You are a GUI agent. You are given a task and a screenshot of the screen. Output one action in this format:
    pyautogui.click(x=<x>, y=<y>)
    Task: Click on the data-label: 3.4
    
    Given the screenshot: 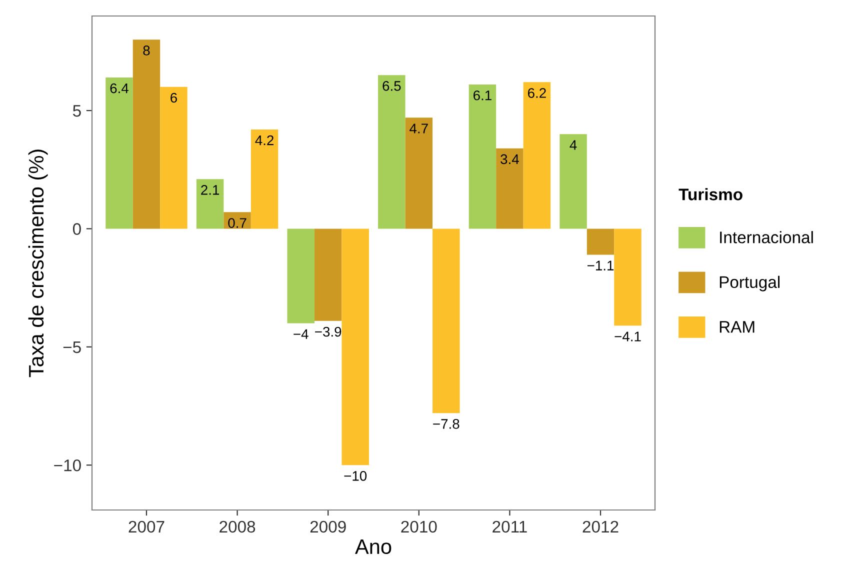 What is the action you would take?
    pyautogui.click(x=509, y=159)
    